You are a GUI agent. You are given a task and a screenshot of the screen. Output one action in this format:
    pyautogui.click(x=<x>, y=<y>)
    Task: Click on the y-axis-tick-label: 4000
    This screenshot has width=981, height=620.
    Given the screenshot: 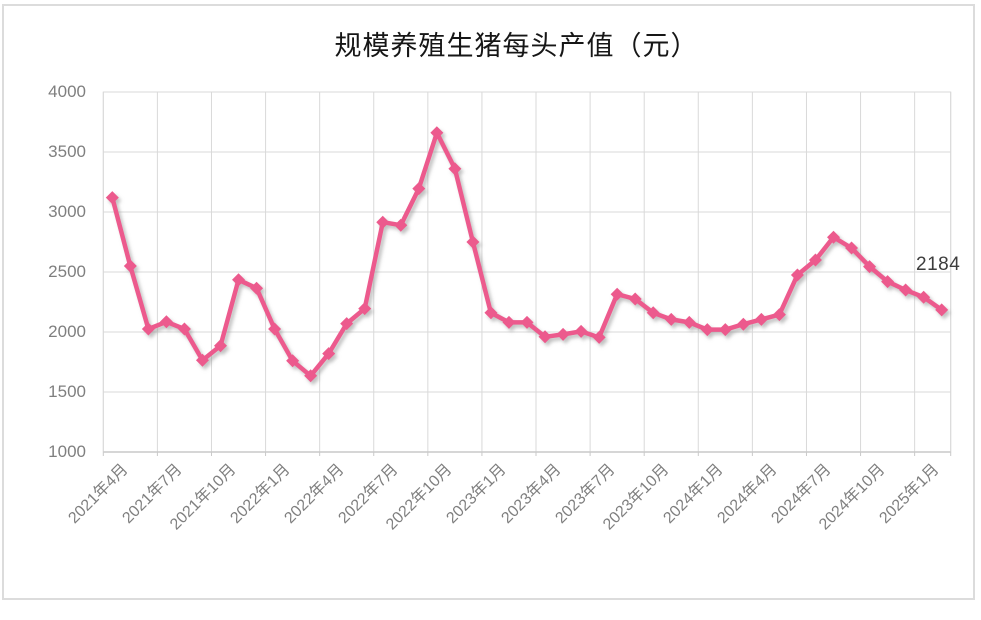 What is the action you would take?
    pyautogui.click(x=67, y=91)
    